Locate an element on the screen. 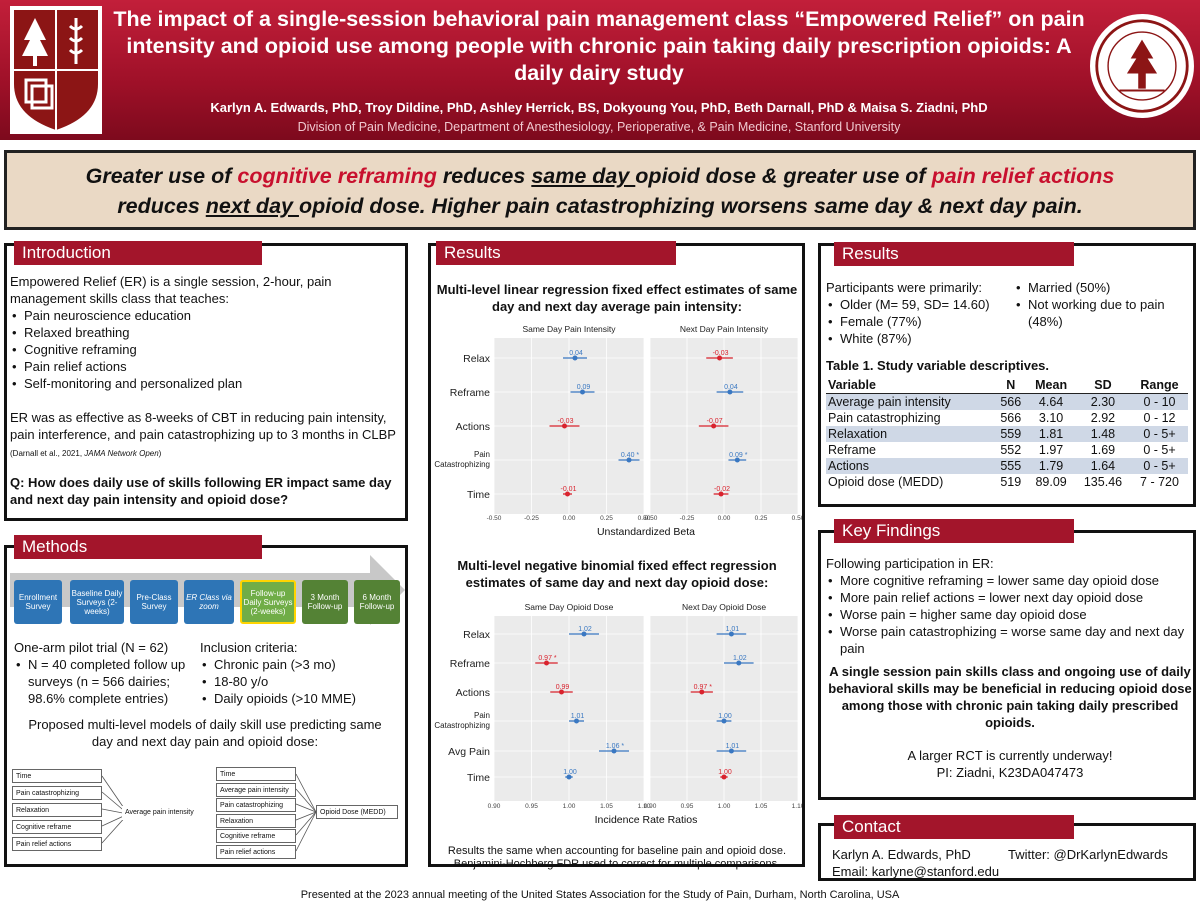 The image size is (1200, 919). table-cell: 1.79 is located at coordinates (1051, 465).